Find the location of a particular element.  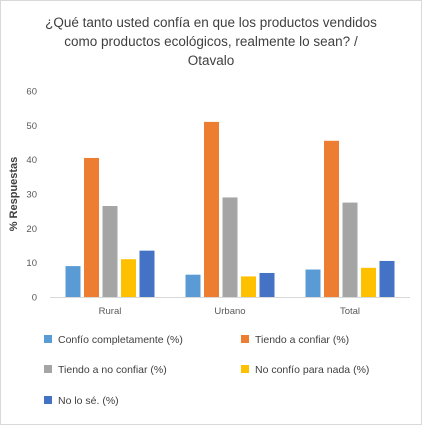

y-tick-label: 40 is located at coordinates (31, 160).